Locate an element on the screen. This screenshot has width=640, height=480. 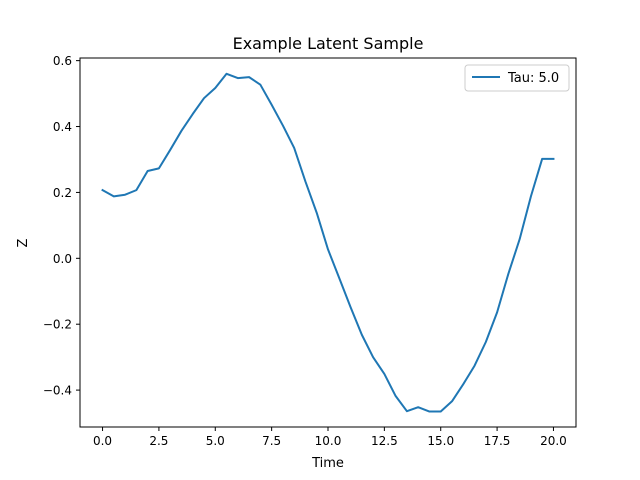
legend-label: Tau: 5.0 is located at coordinates (533, 78).